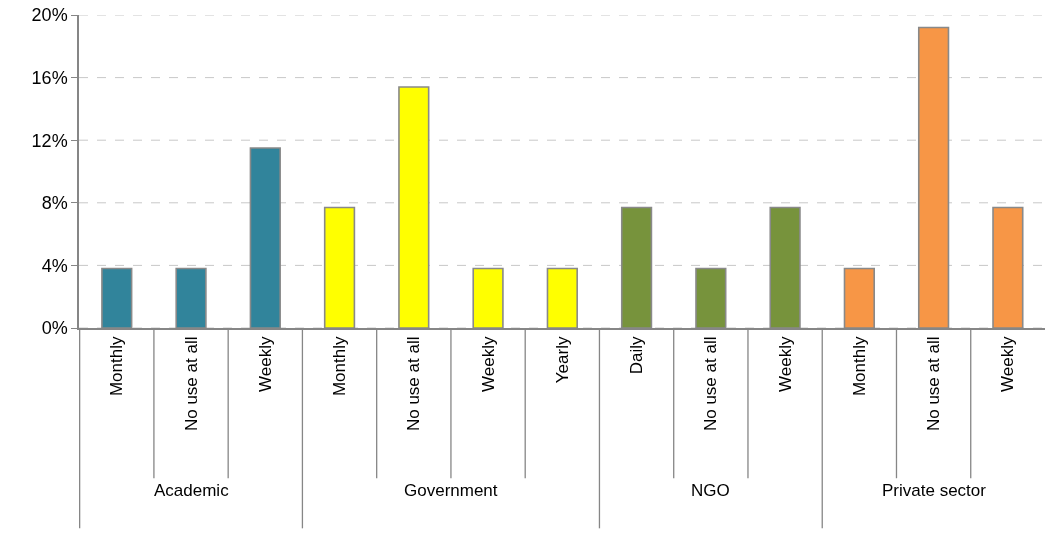  What do you see at coordinates (451, 490) in the screenshot?
I see `text: Government` at bounding box center [451, 490].